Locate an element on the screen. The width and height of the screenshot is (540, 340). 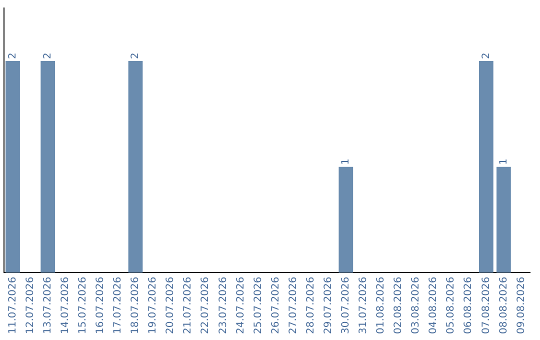
x-tick-label: 28.07.2026 is located at coordinates (310, 305).